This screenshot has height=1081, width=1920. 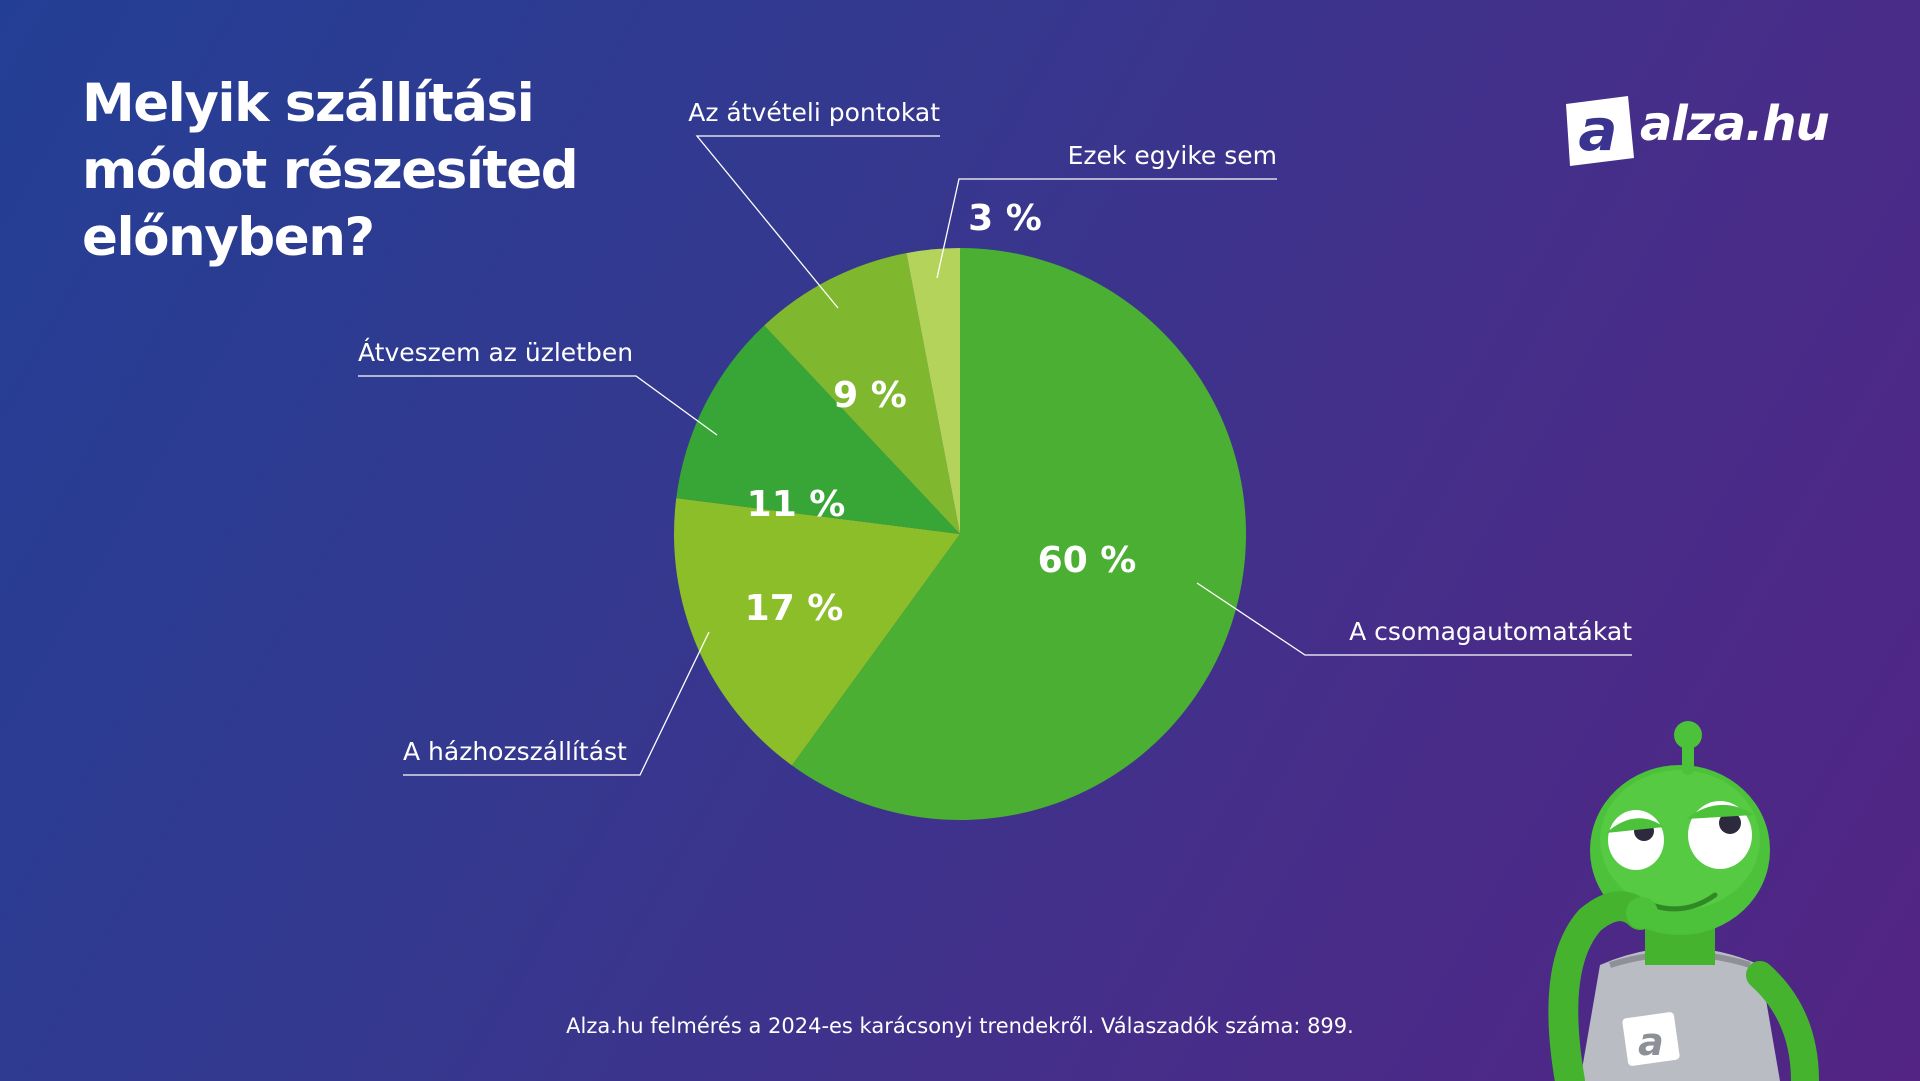 I want to click on alza-logo: a alza.hu, so click(x=1694, y=132).